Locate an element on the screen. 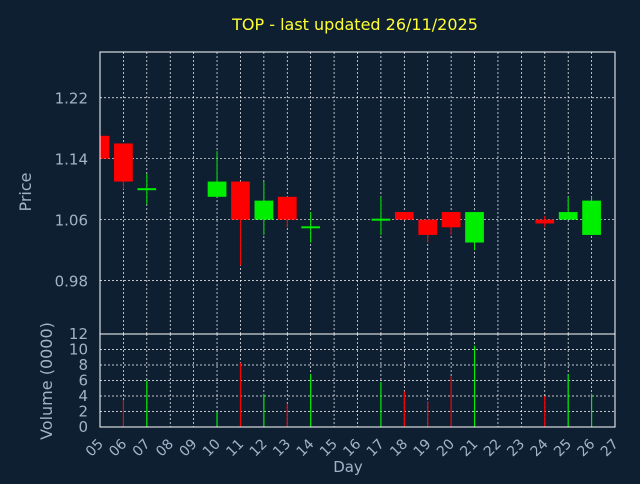  price-tick-label: 1.22 is located at coordinates (71, 99).